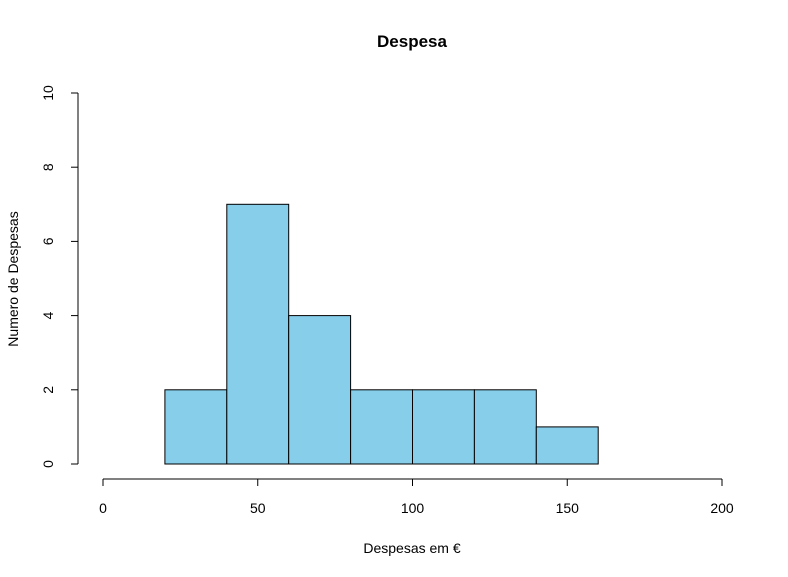 Image resolution: width=788 pixels, height=577 pixels. I want to click on y-tick-label-5: 10, so click(48, 93).